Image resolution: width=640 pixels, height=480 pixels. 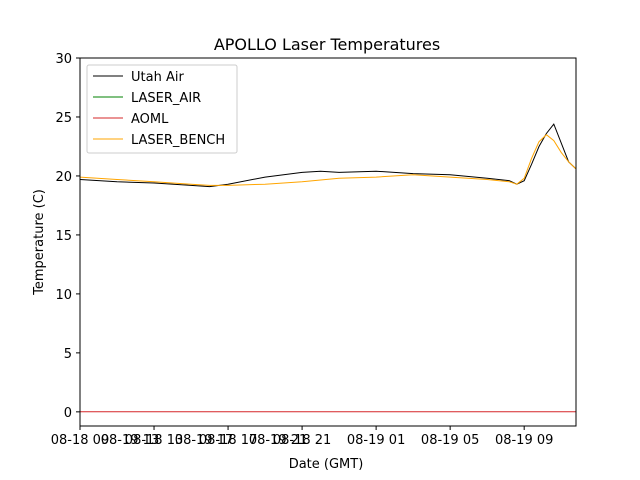 What do you see at coordinates (80, 440) in the screenshot?
I see `x-tick-label: 08-18 09` at bounding box center [80, 440].